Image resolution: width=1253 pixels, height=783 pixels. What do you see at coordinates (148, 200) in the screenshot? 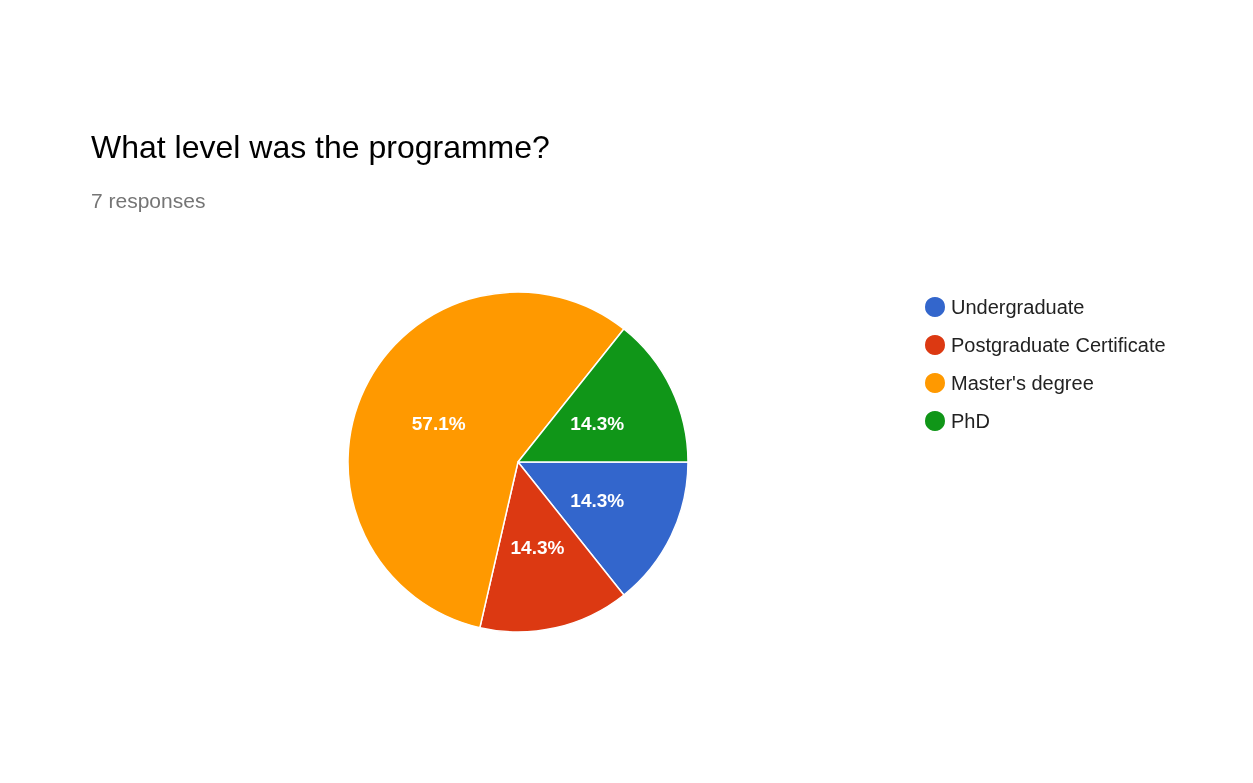
I see `text: 7 responses` at bounding box center [148, 200].